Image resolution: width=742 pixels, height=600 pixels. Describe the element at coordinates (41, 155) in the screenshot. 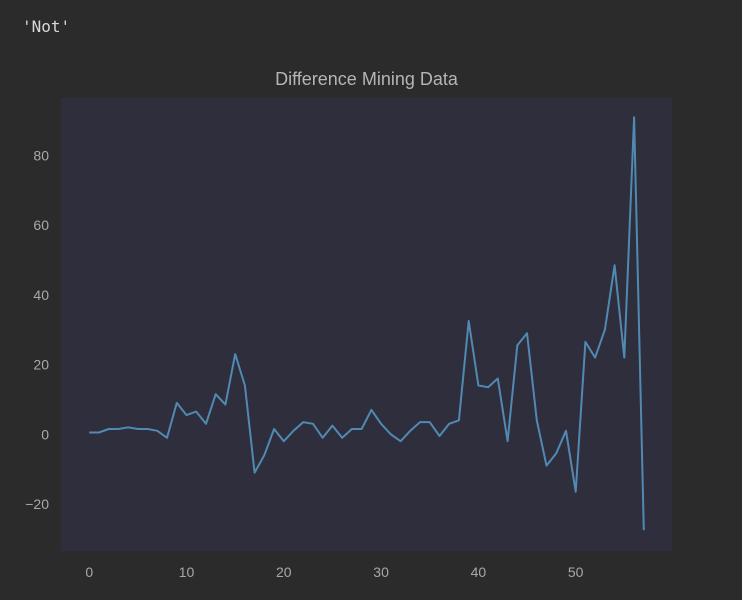

I see `y-tick-label: 80` at that location.